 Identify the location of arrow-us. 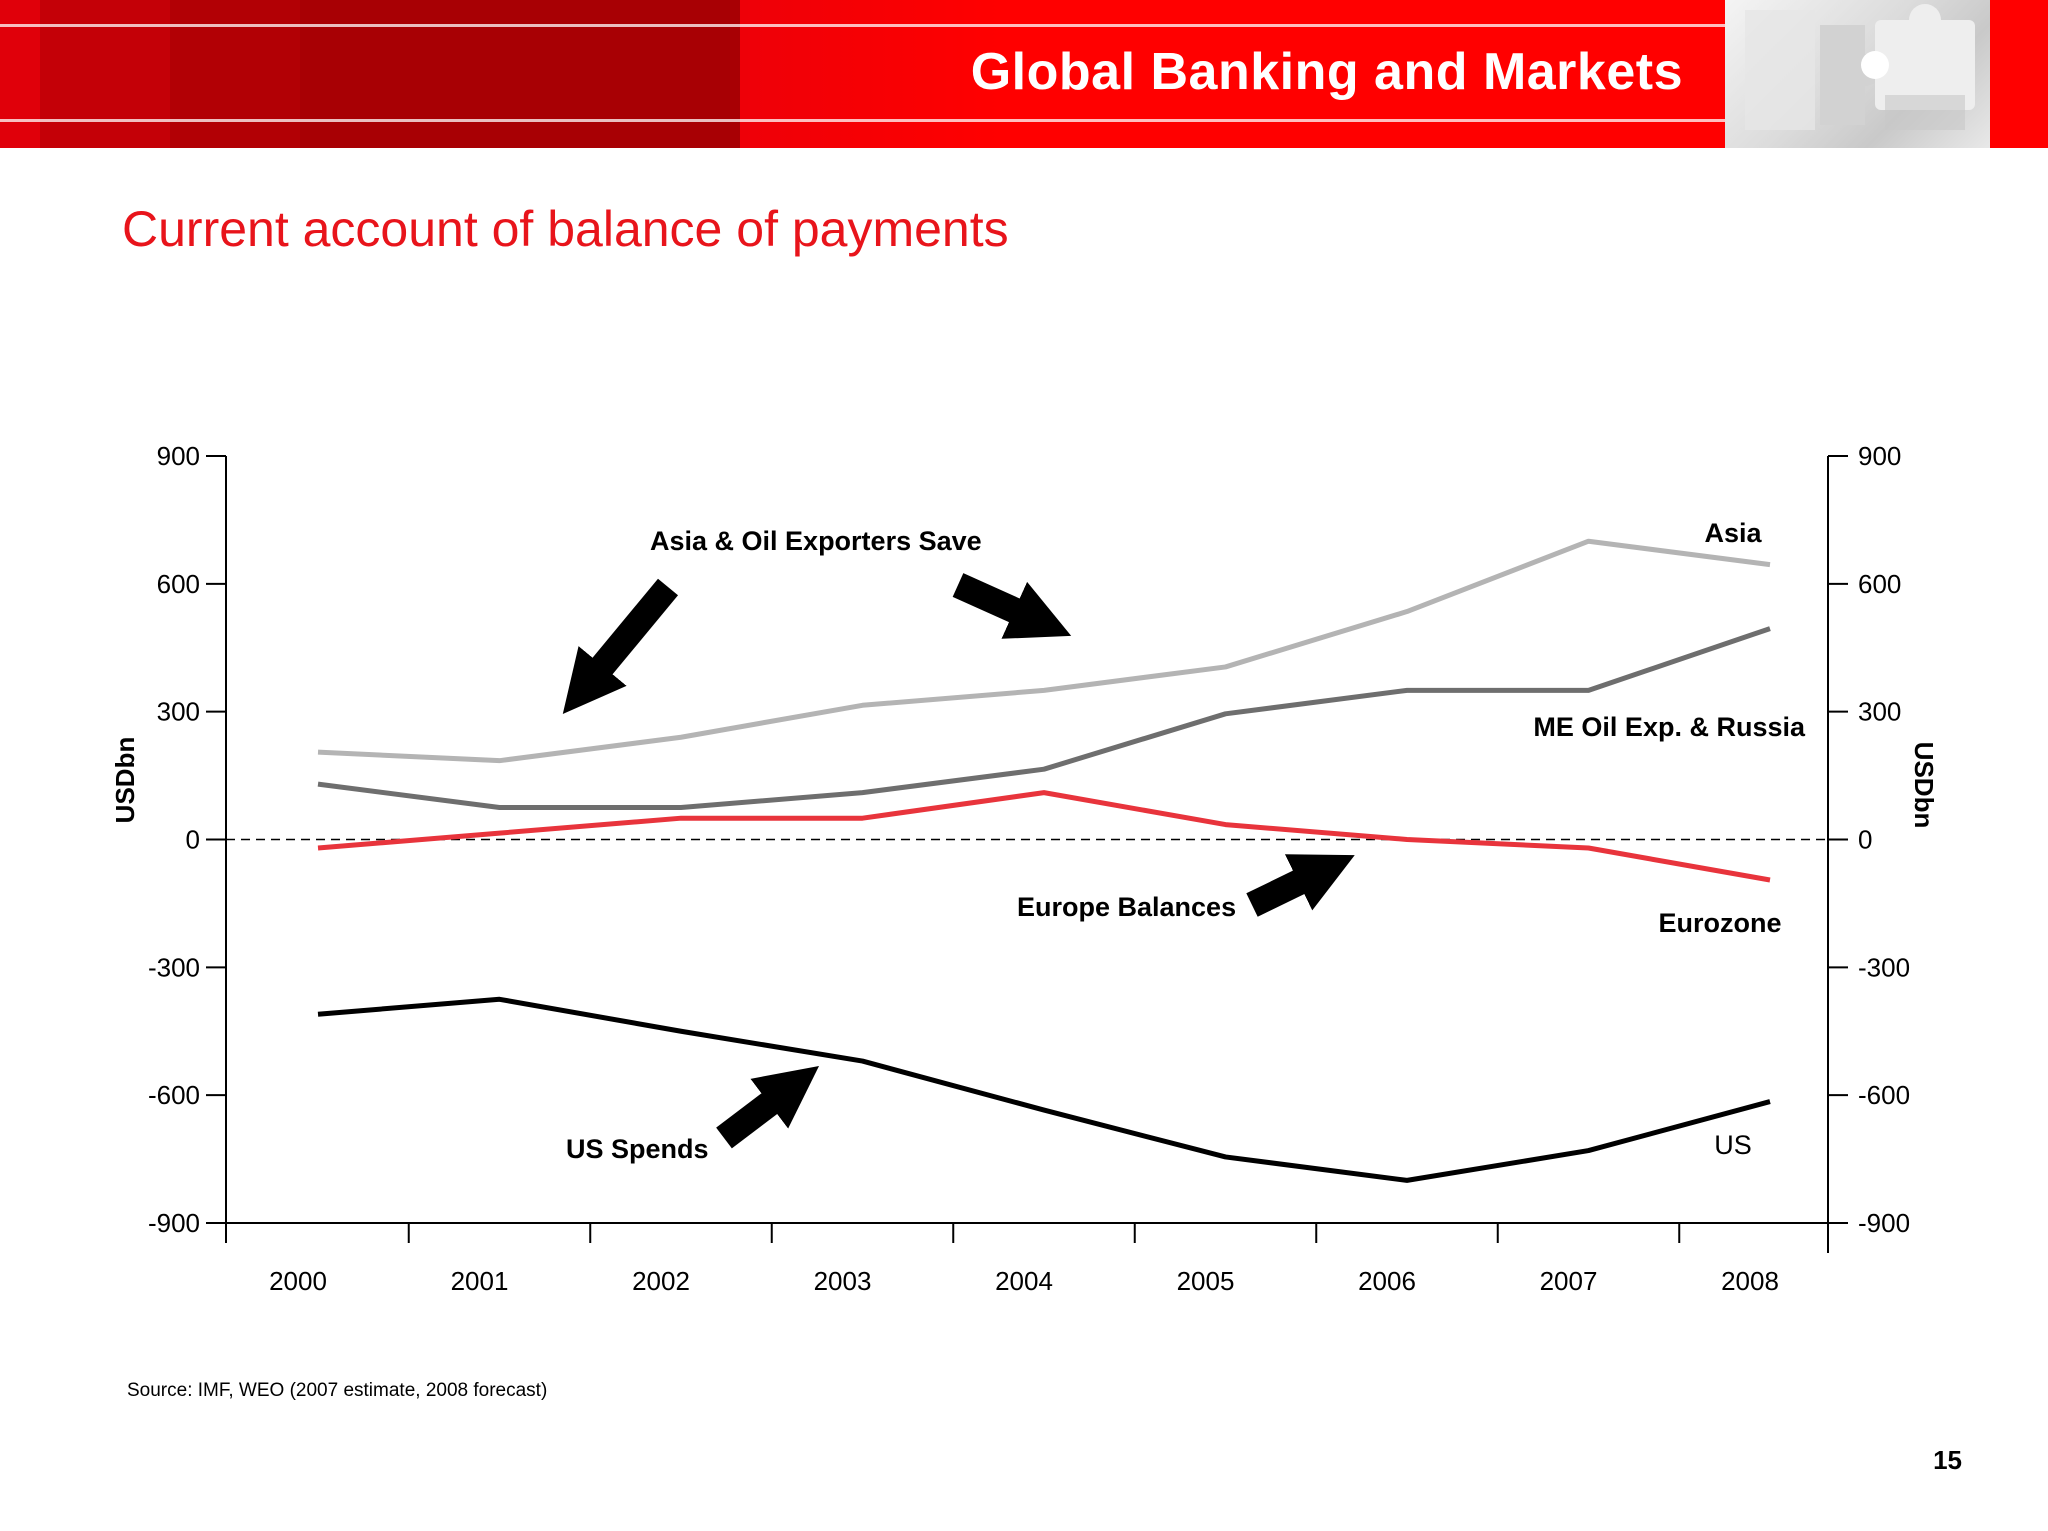
(768, 1107).